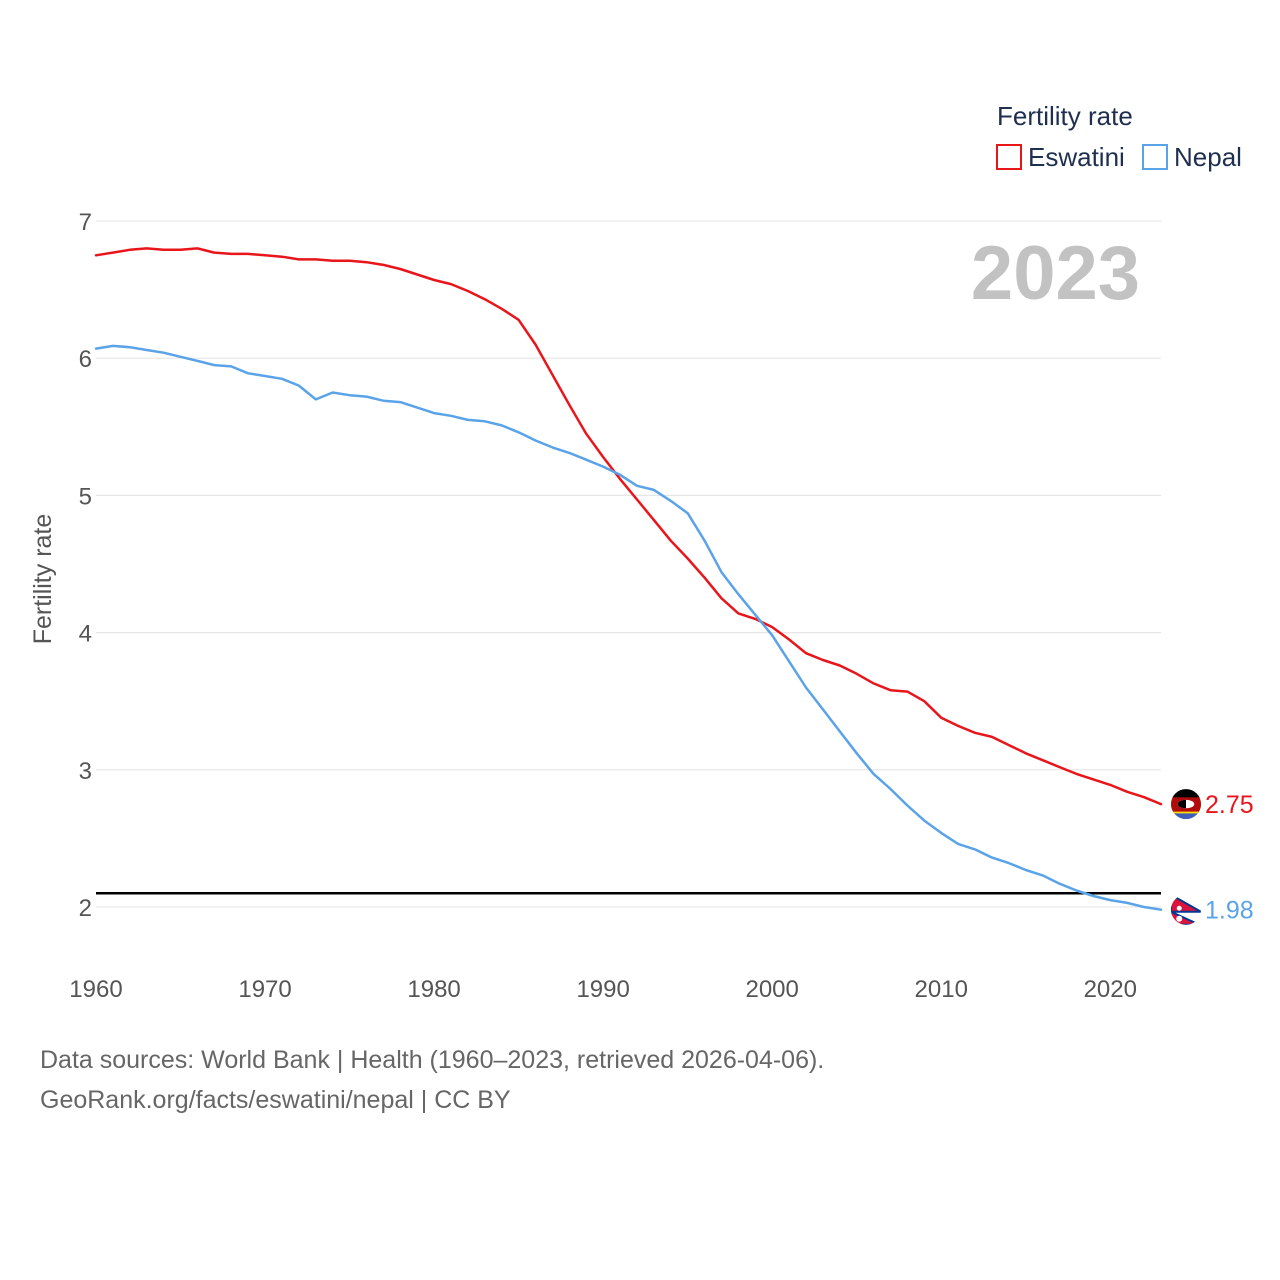 The height and width of the screenshot is (1280, 1280). I want to click on end-value-nepal: 1.98, so click(1229, 911).